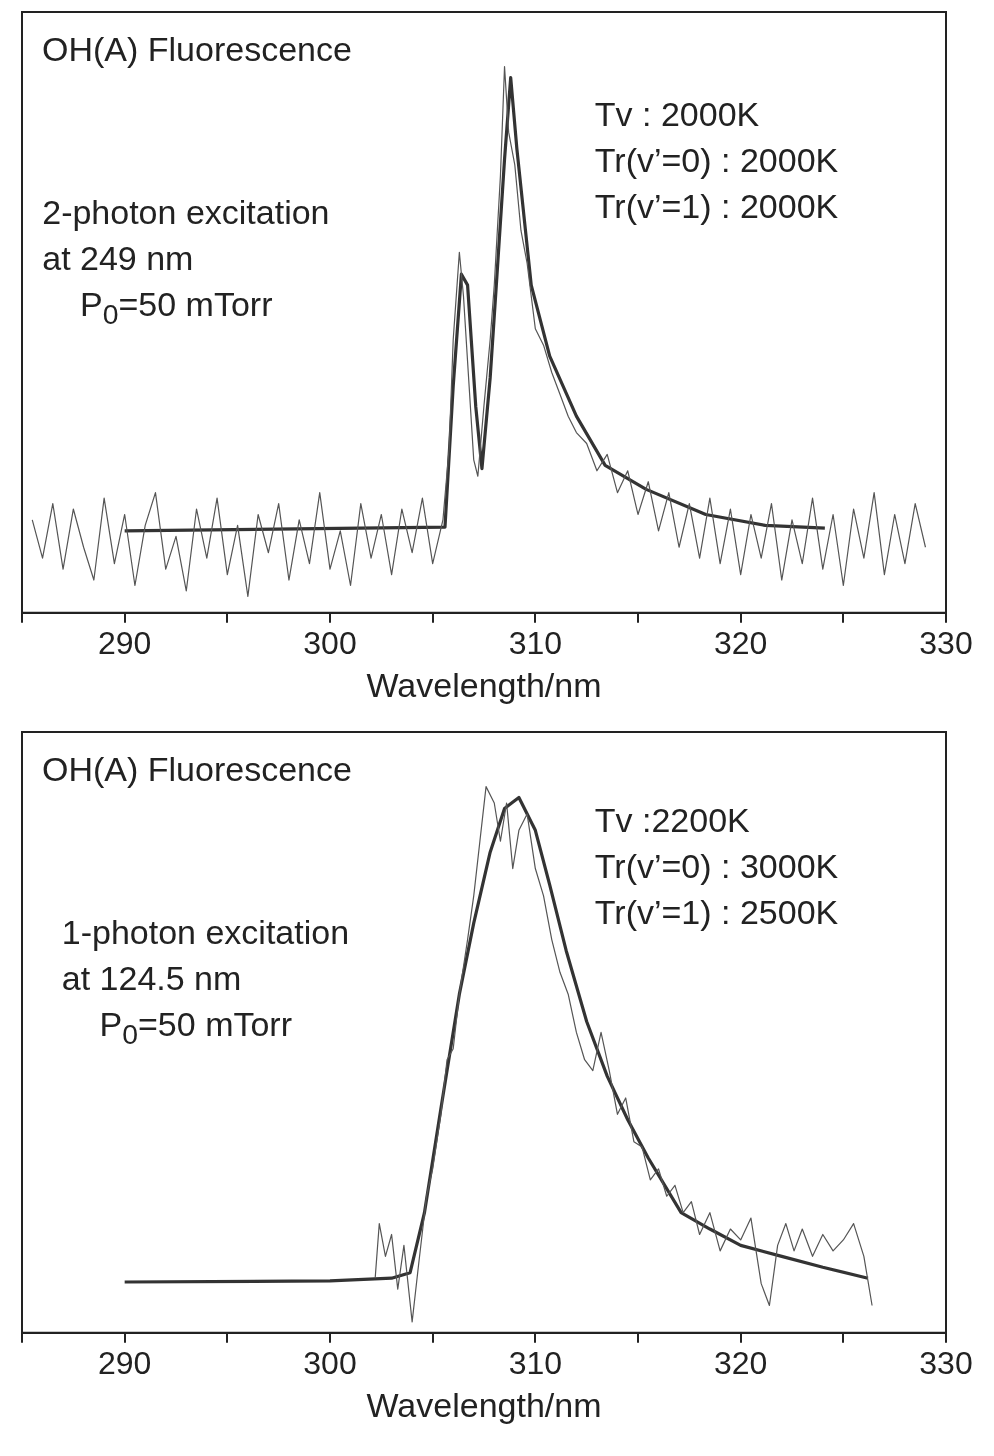 This screenshot has width=994, height=1456. What do you see at coordinates (186, 262) in the screenshot?
I see `annotation: 2-photon excitation at 249 nm P$_{0}$=50 mTorr` at bounding box center [186, 262].